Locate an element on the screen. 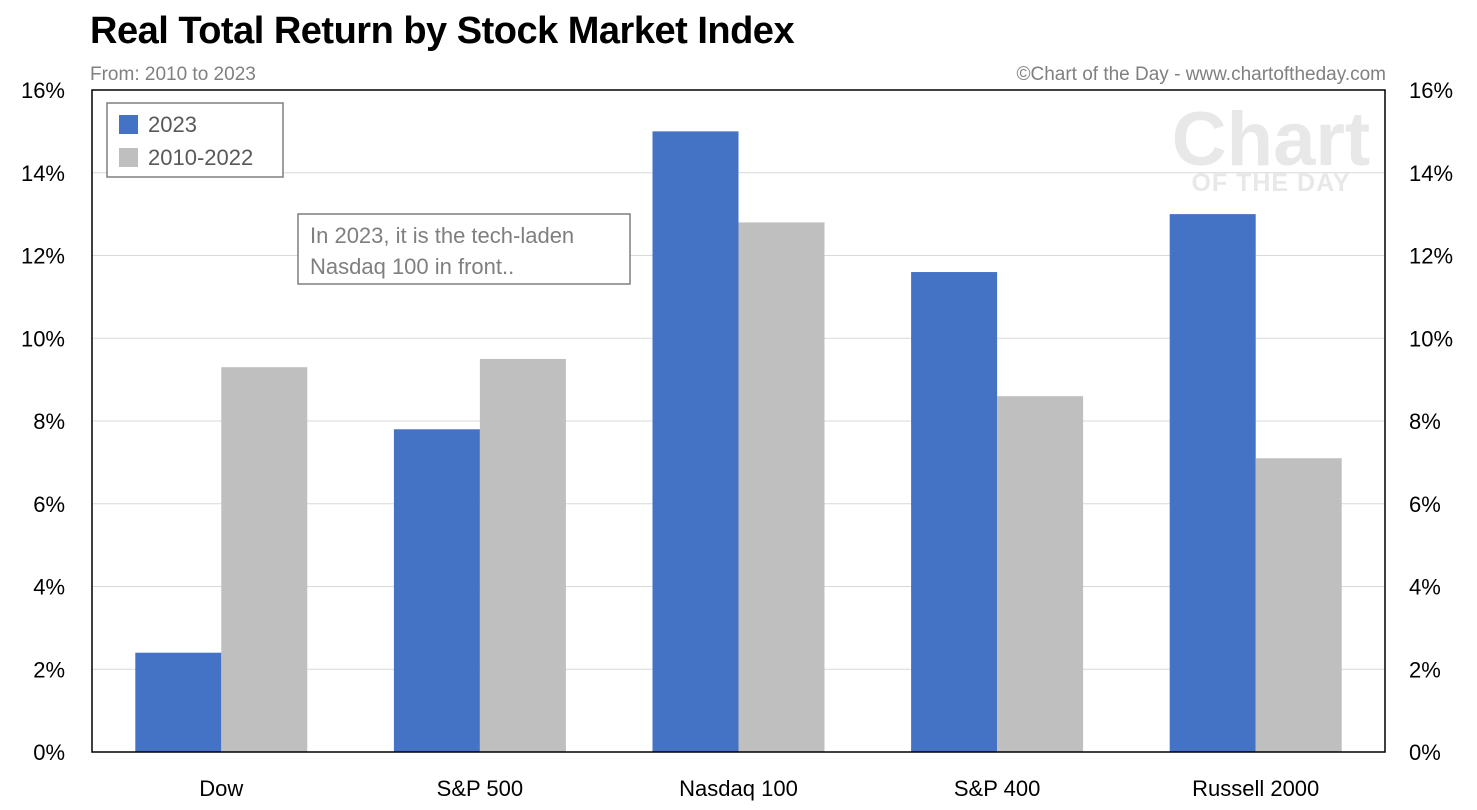 The height and width of the screenshot is (810, 1477). bar-2023-dow is located at coordinates (178, 702).